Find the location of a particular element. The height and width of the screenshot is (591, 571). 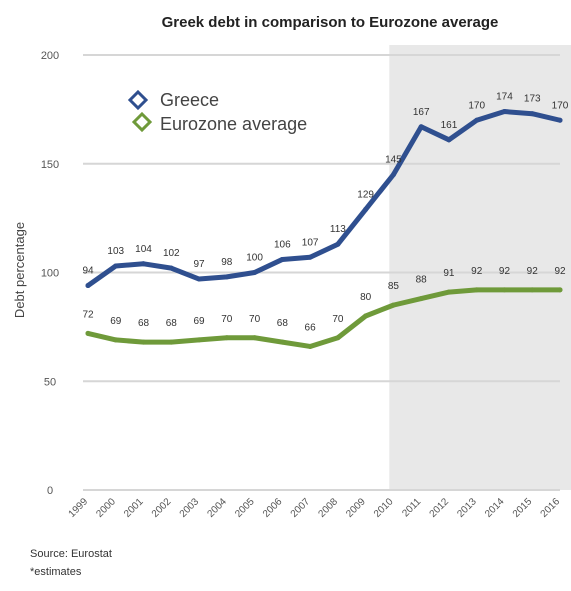

data-point-greece-2010 is located at coordinates (393, 175).